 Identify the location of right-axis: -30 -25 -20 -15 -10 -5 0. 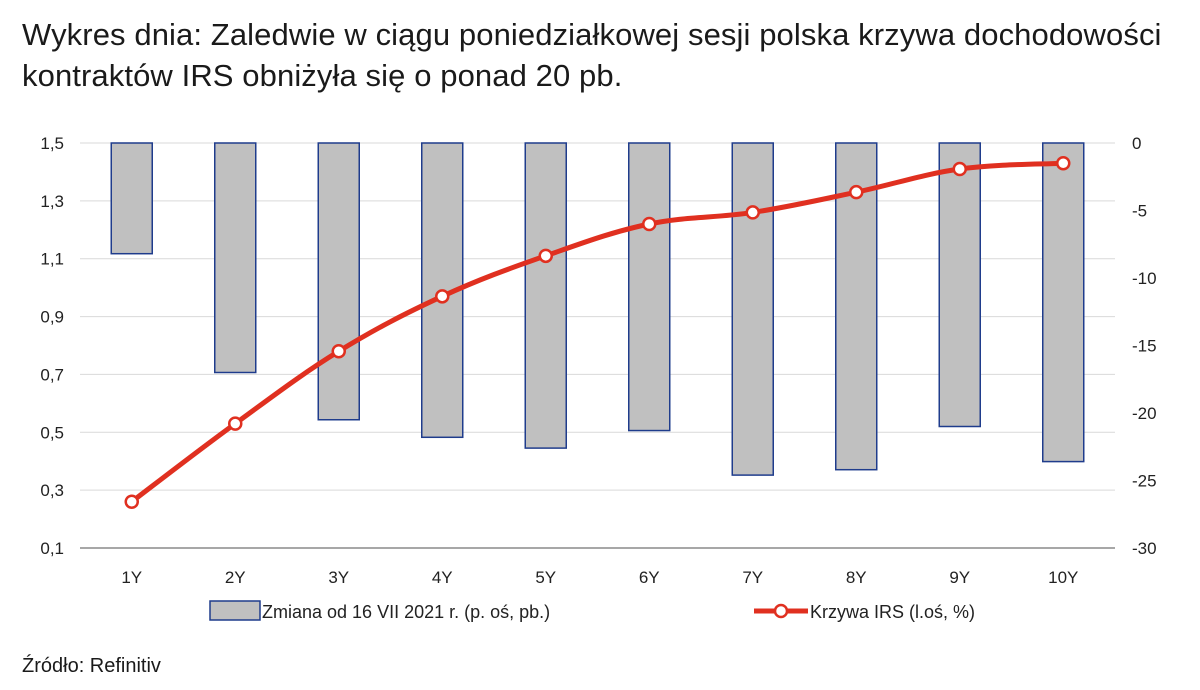
(1144, 346).